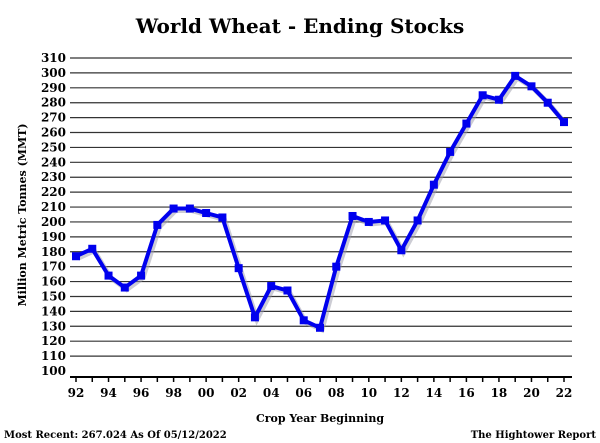 Image resolution: width=600 pixels, height=443 pixels. What do you see at coordinates (336, 393) in the screenshot?
I see `x-tick-label: 08` at bounding box center [336, 393].